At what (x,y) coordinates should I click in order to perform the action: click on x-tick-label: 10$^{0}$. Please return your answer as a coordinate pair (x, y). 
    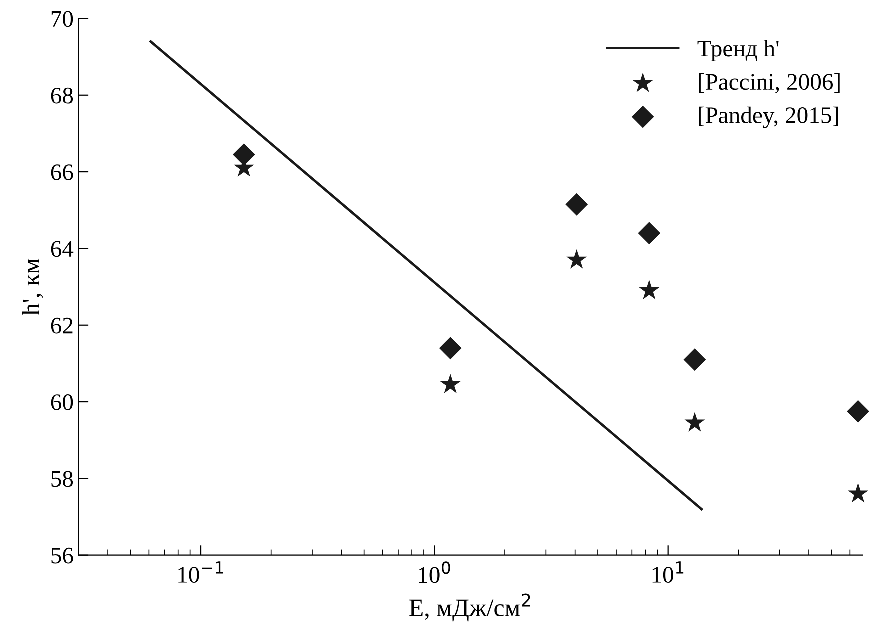
    Looking at the image, I should click on (434, 573).